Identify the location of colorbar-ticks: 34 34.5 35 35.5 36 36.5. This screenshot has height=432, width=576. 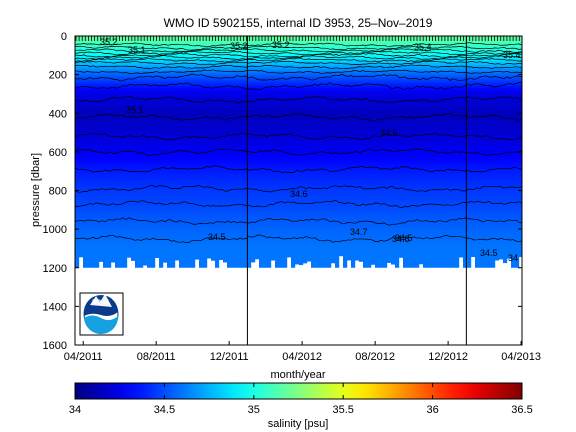
(301, 399).